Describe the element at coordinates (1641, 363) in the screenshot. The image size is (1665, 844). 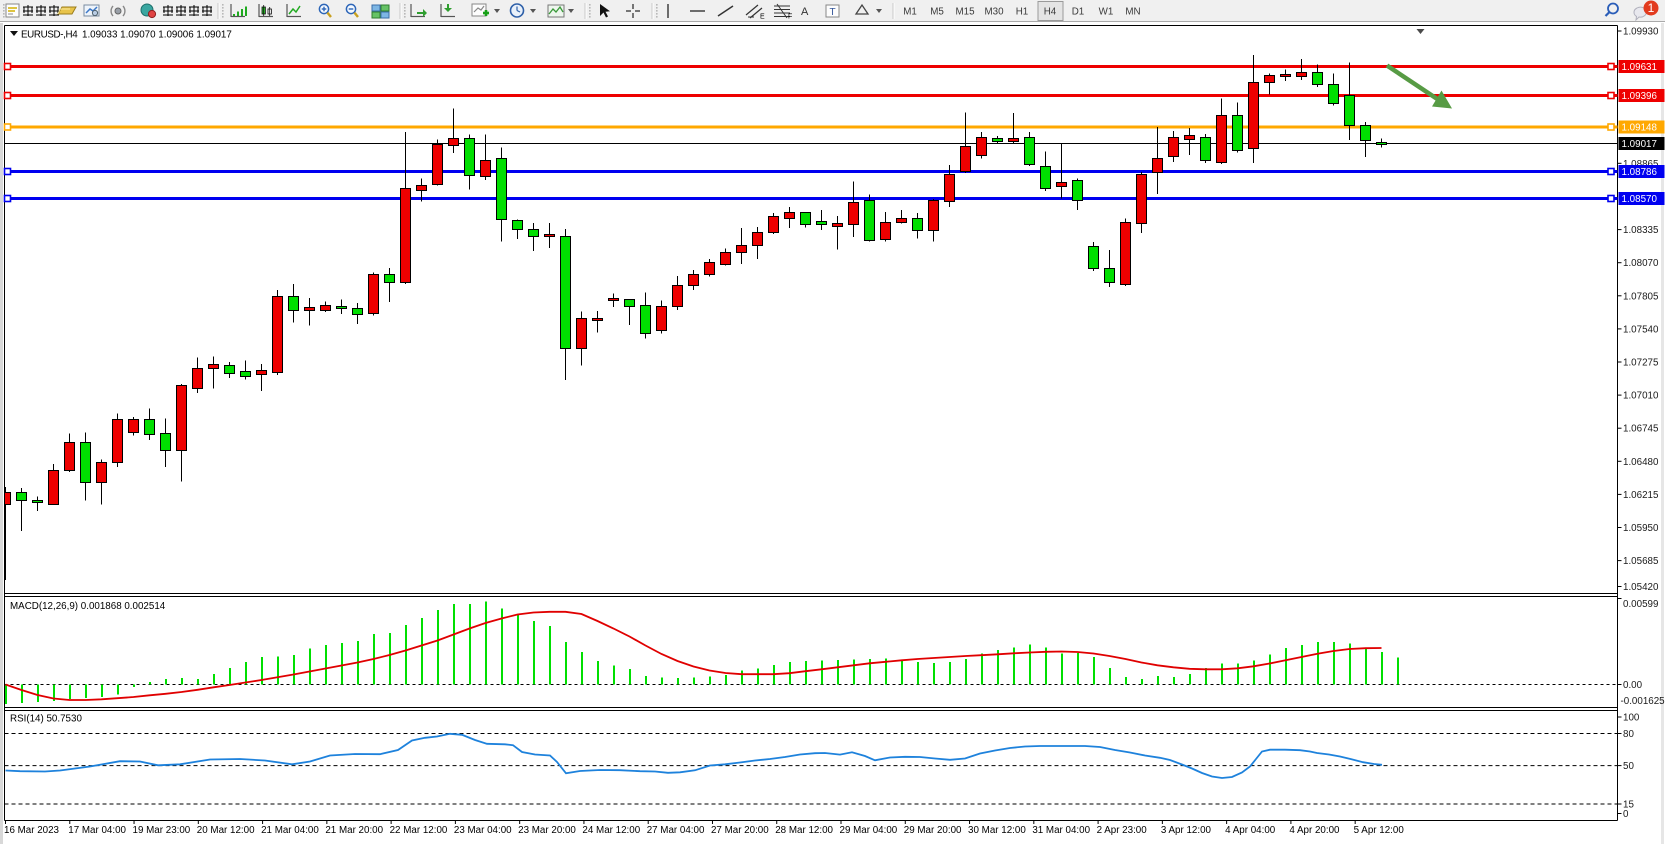
I see `svg-text: 1.07275` at that location.